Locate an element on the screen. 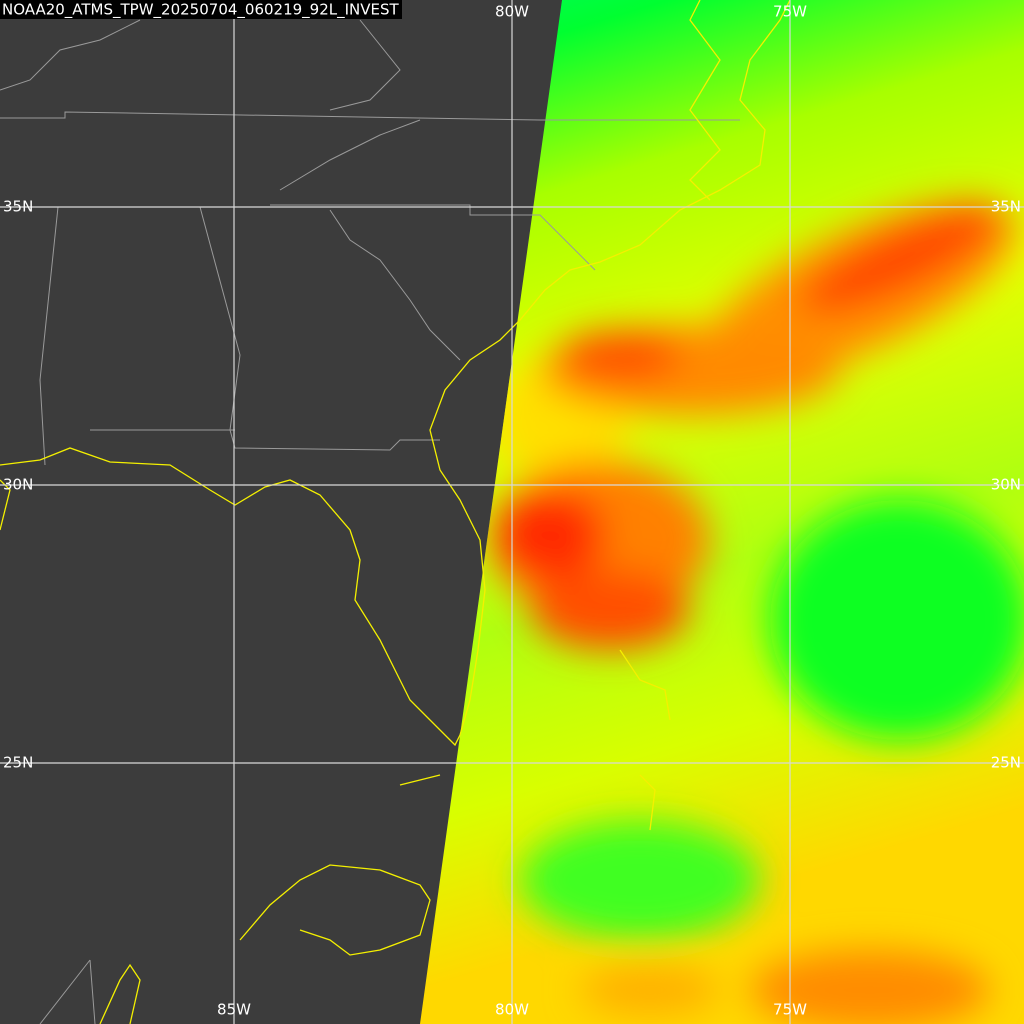 This screenshot has height=1024, width=1024. lon-label: 85W is located at coordinates (234, 1010).